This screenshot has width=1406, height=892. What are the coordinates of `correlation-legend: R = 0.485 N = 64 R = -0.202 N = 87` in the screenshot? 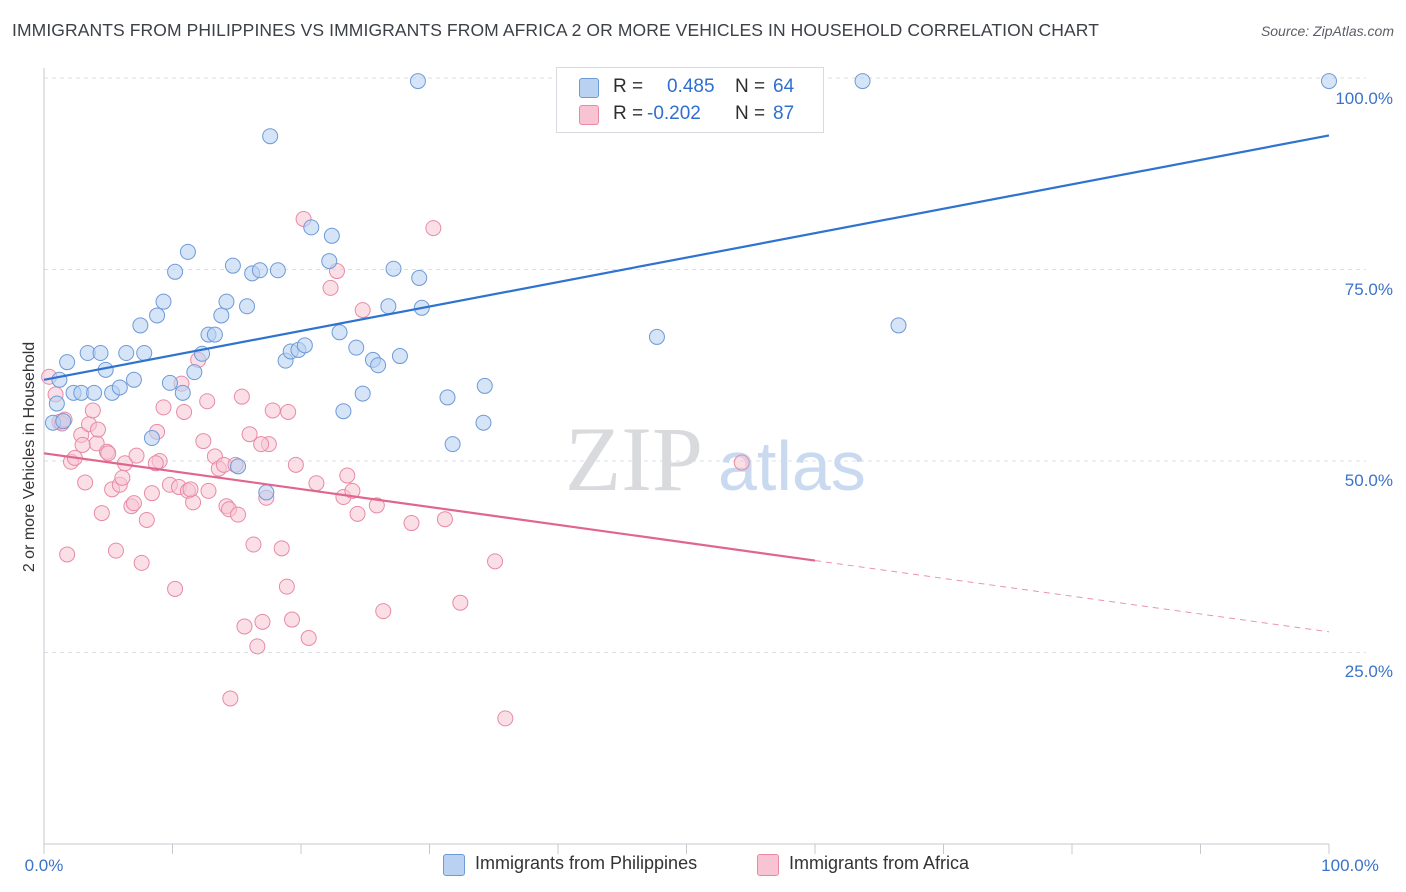 It's located at (690, 100).